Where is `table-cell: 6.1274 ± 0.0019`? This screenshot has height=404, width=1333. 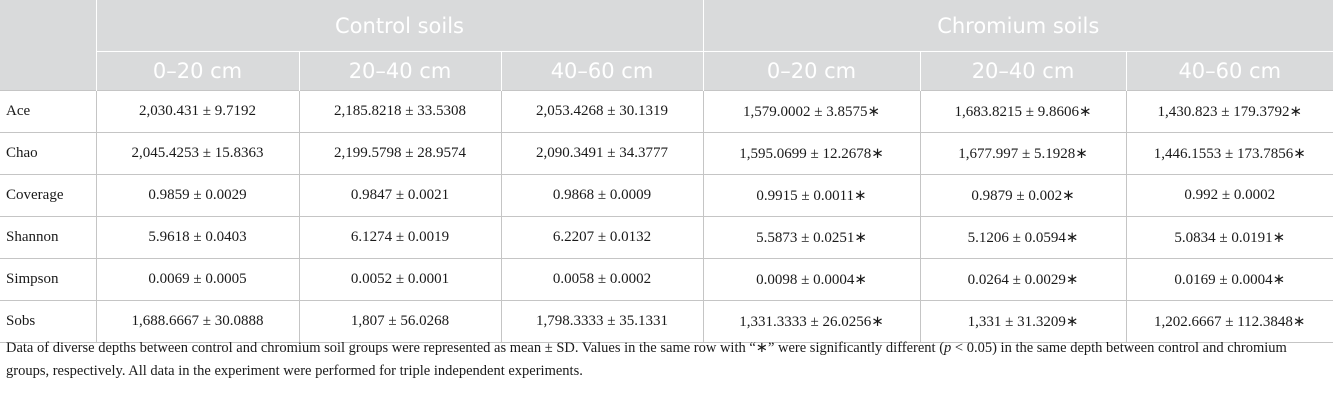
table-cell: 6.1274 ± 0.0019 is located at coordinates (399, 237).